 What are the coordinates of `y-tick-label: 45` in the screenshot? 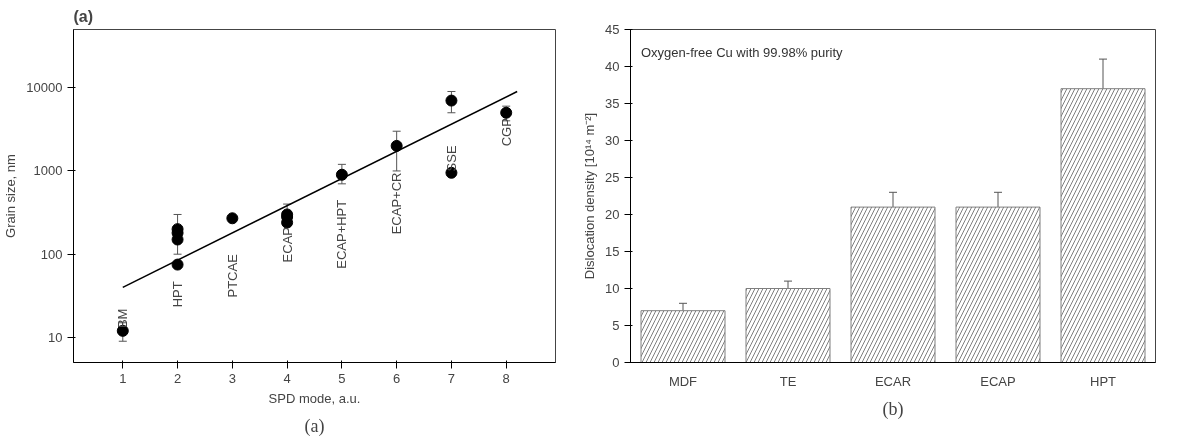 It's located at (612, 29).